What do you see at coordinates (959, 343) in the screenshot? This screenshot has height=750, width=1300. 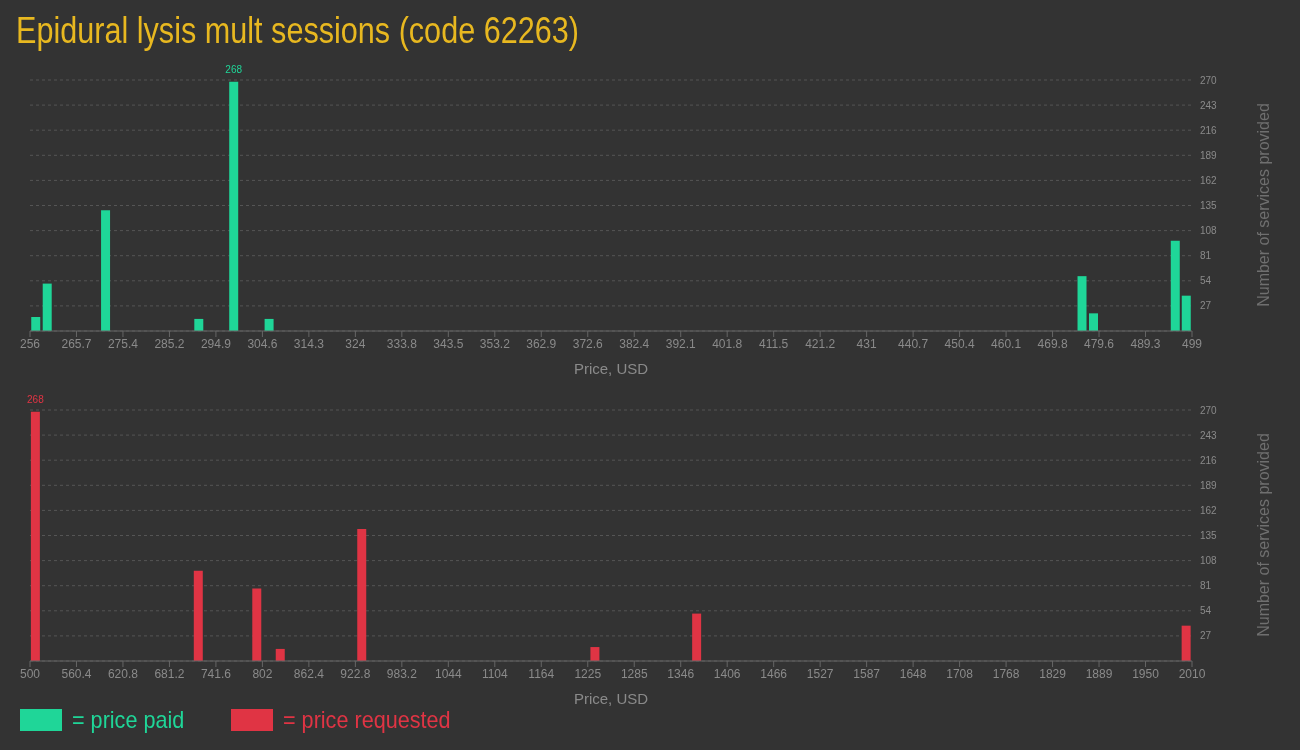 I see `x-tick-label: 450.4` at bounding box center [959, 343].